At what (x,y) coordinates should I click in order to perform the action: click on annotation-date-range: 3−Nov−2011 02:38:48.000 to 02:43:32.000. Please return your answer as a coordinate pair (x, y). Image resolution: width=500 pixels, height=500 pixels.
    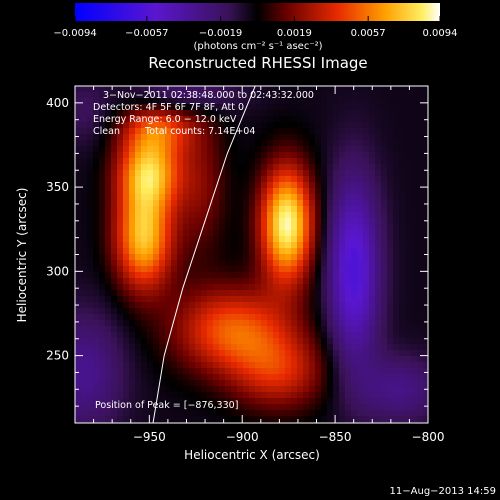
    Looking at the image, I should click on (208, 95).